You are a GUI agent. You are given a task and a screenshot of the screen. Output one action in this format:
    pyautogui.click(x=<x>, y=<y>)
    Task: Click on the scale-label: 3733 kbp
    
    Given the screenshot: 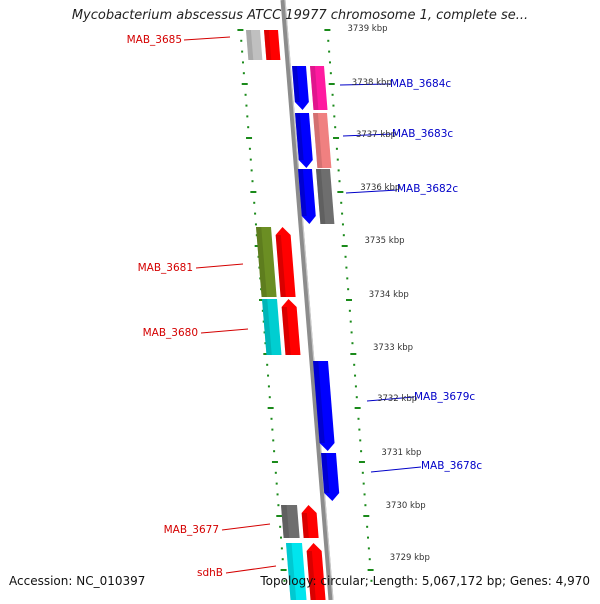 What is the action you would take?
    pyautogui.click(x=393, y=348)
    